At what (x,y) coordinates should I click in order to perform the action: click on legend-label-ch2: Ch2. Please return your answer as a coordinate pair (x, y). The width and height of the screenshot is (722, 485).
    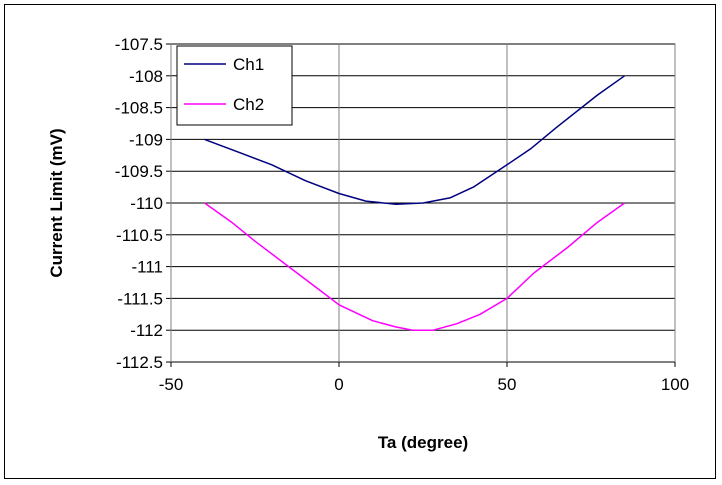
    Looking at the image, I should click on (248, 104).